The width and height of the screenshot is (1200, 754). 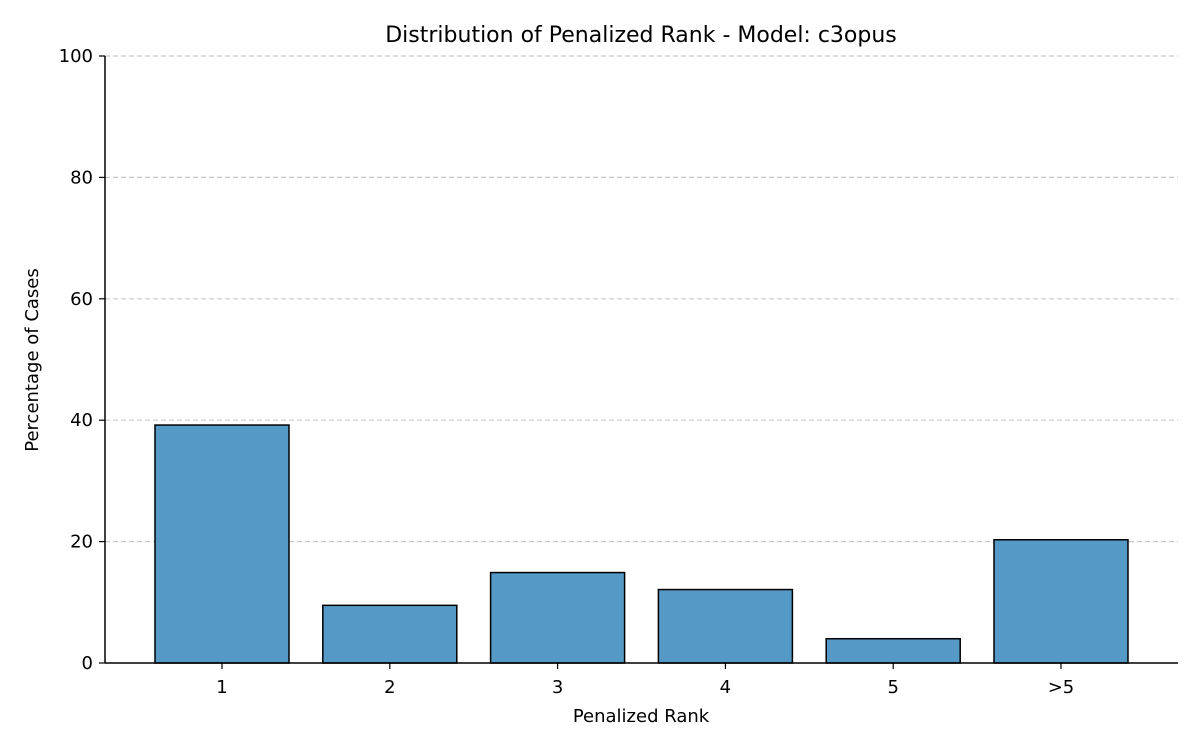 I want to click on y-tick-label: 80, so click(x=81, y=177).